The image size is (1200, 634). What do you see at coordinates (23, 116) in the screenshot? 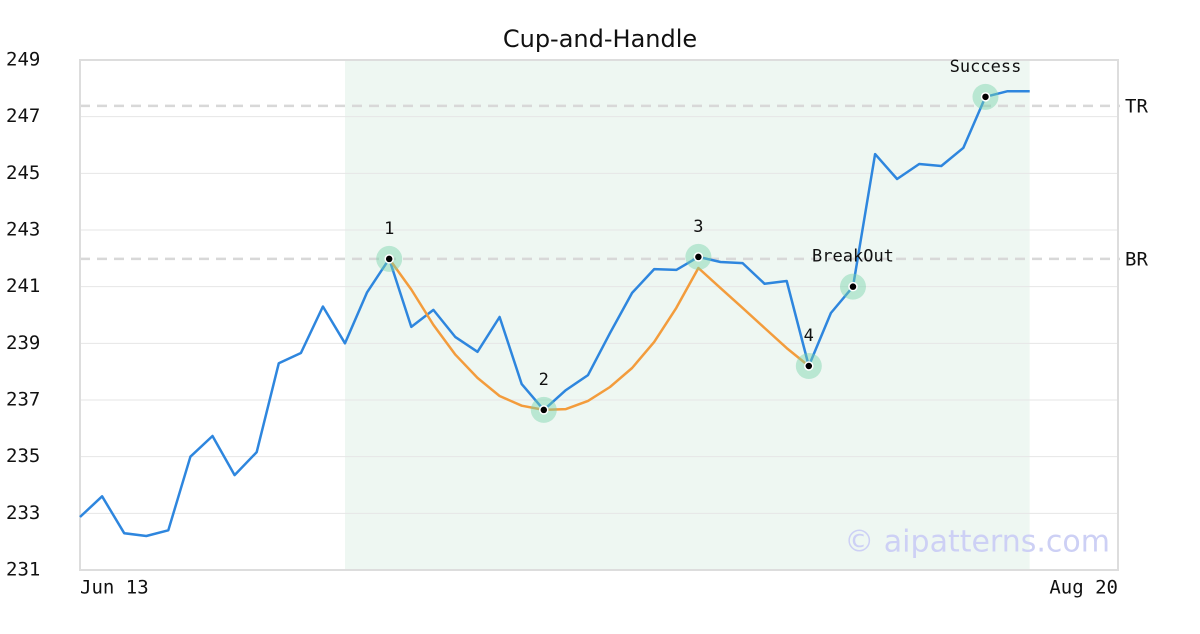
I see `y-tick-label: 247` at bounding box center [23, 116].